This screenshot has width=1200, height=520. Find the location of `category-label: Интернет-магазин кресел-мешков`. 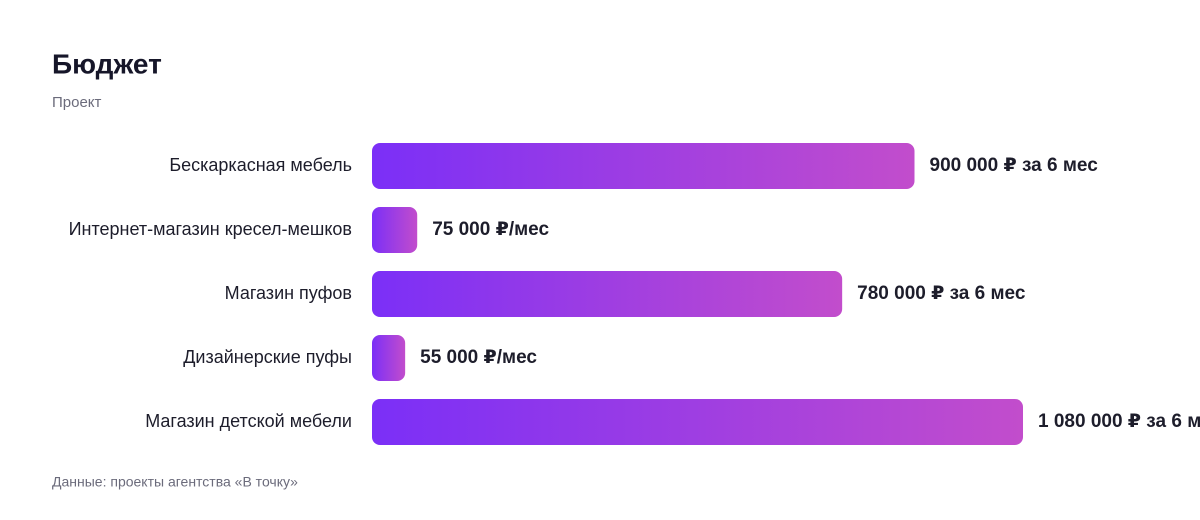

category-label: Интернет-магазин кресел-мешков is located at coordinates (210, 229).